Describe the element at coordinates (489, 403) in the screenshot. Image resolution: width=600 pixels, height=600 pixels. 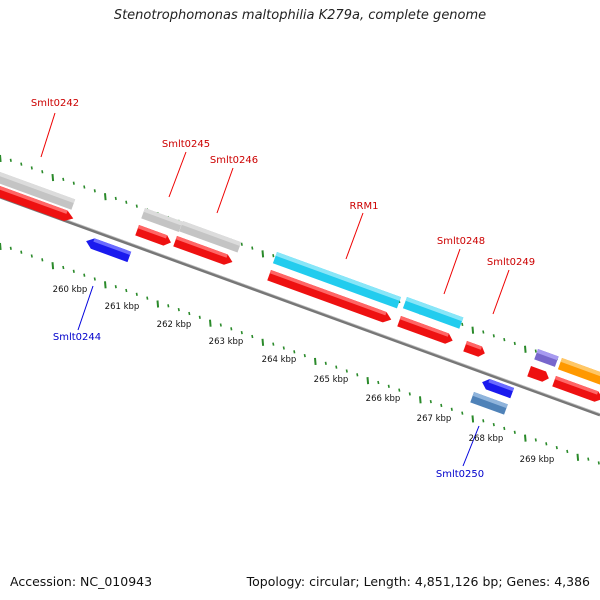
I see `feature-smlt0250-gene` at that location.